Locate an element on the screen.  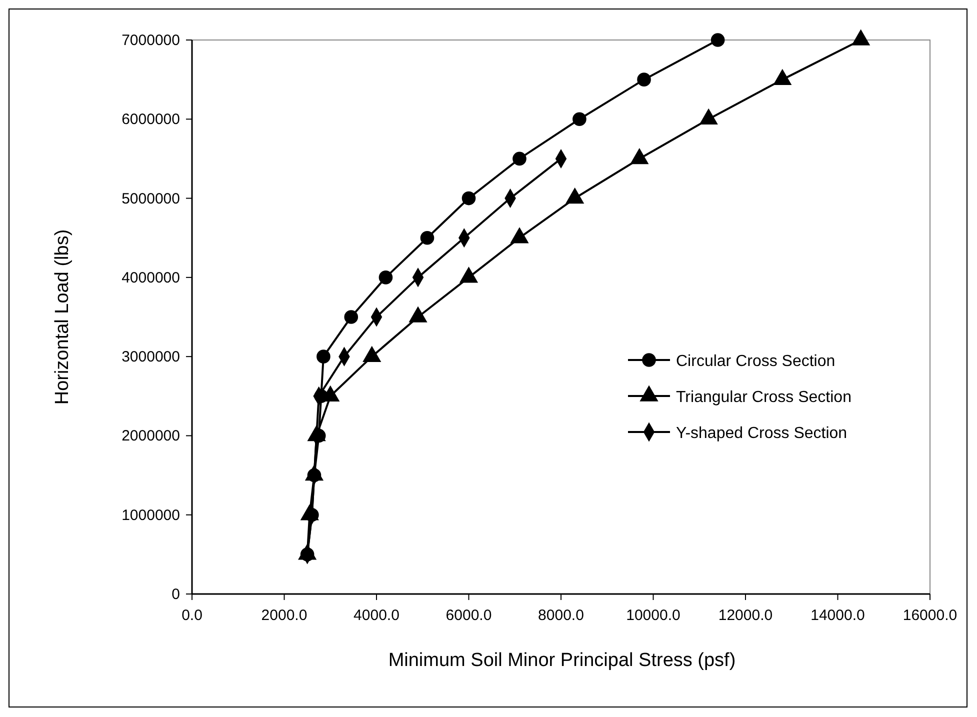
y-tick-label: 1000000 is located at coordinates (151, 515).